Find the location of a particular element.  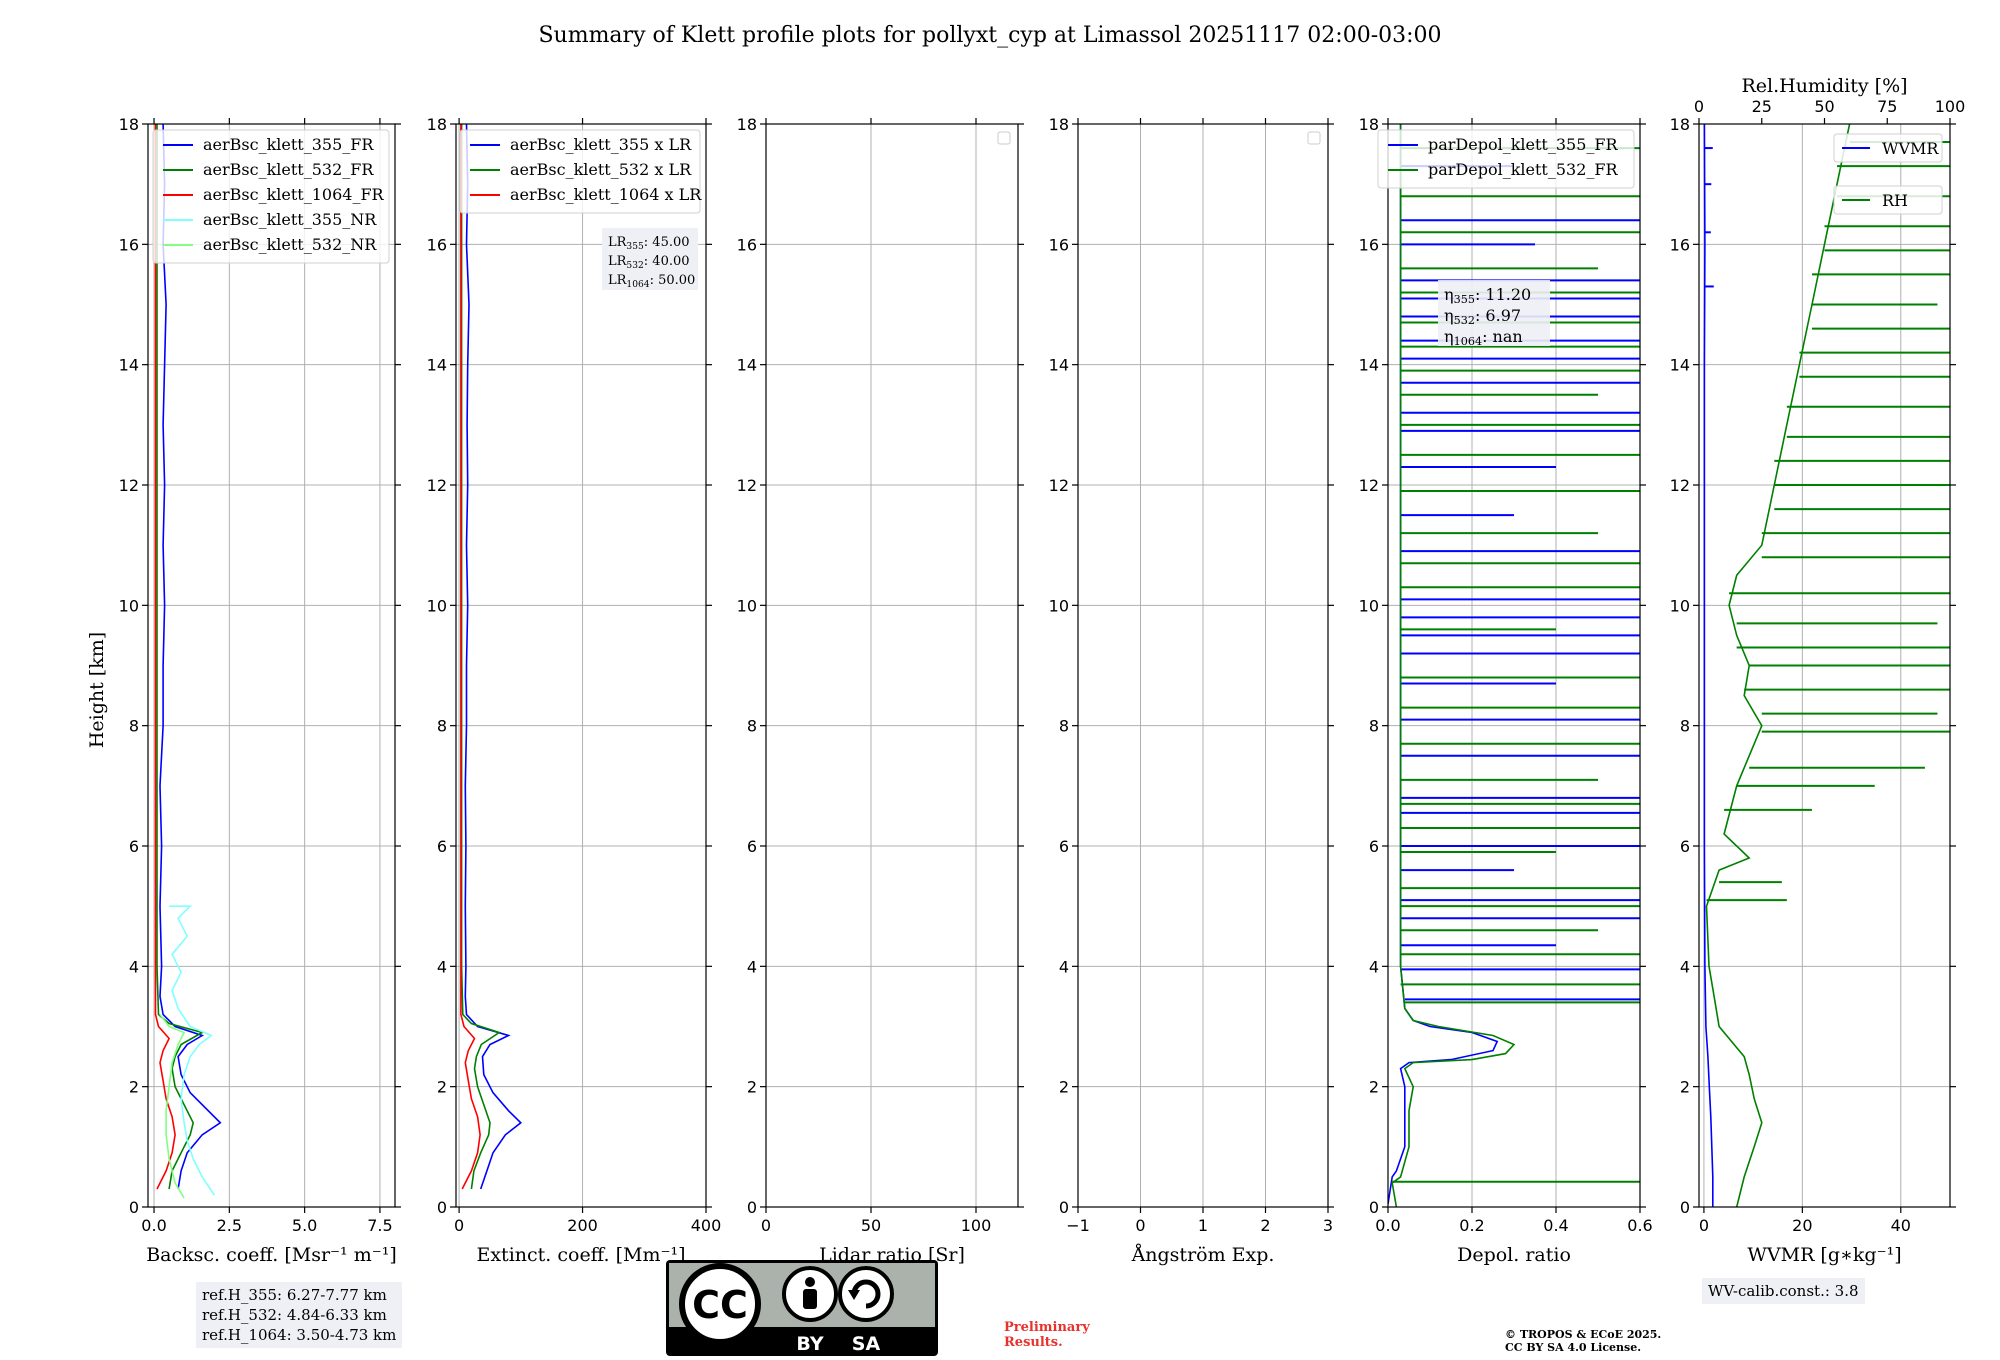

ref-height-532: ref.H_532: 4.84-6.33 km is located at coordinates (294, 1315).